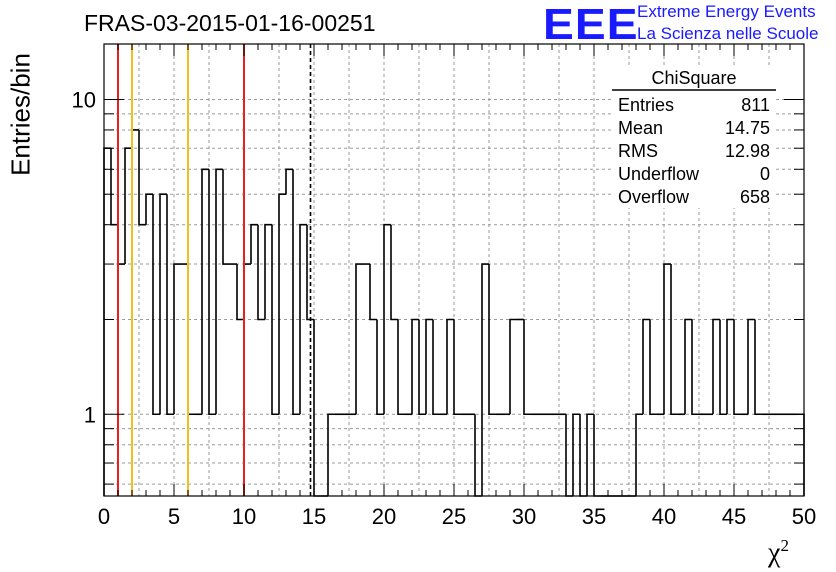 This screenshot has width=836, height=572. I want to click on x-axis-label-exponent: 2, so click(784, 545).